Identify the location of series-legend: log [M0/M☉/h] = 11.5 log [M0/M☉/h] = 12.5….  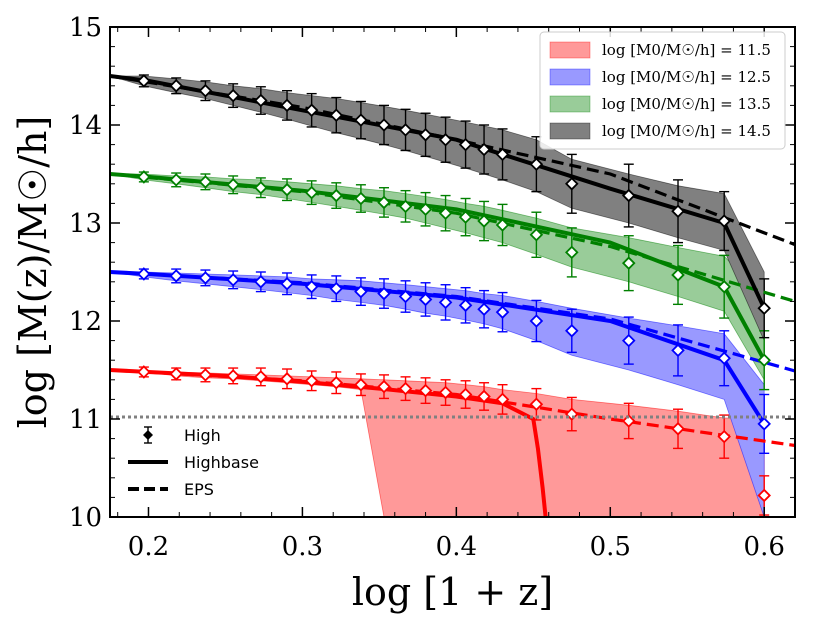
(662, 90).